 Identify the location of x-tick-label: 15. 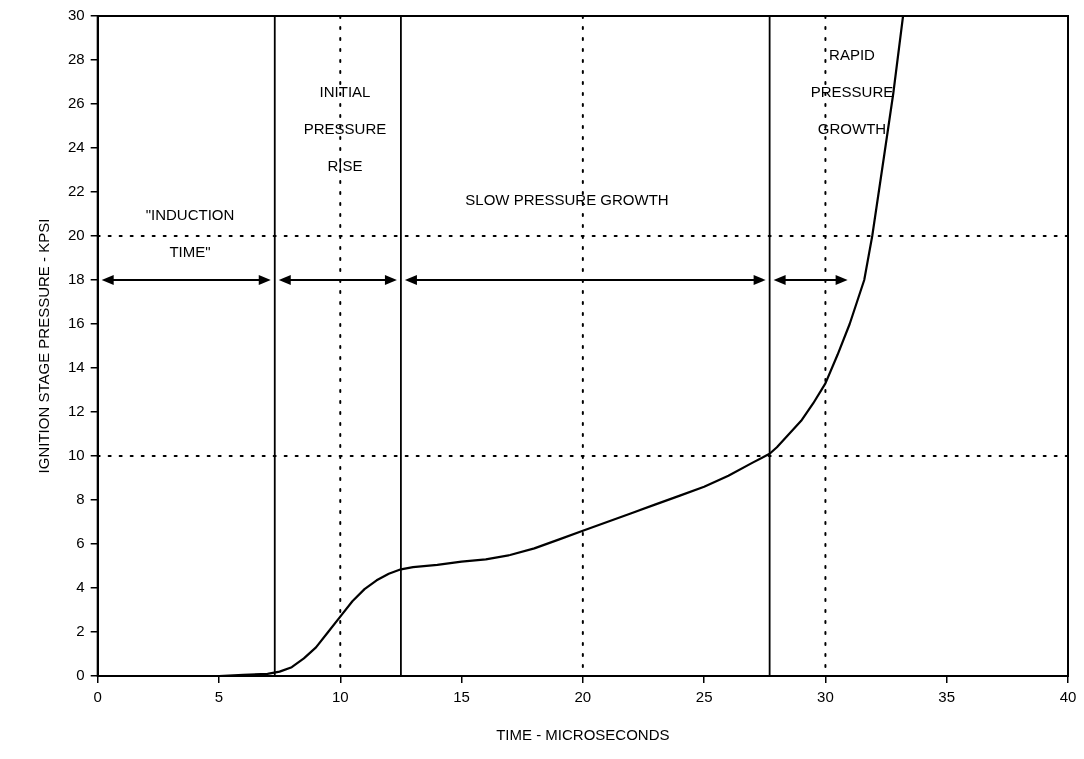
(461, 697).